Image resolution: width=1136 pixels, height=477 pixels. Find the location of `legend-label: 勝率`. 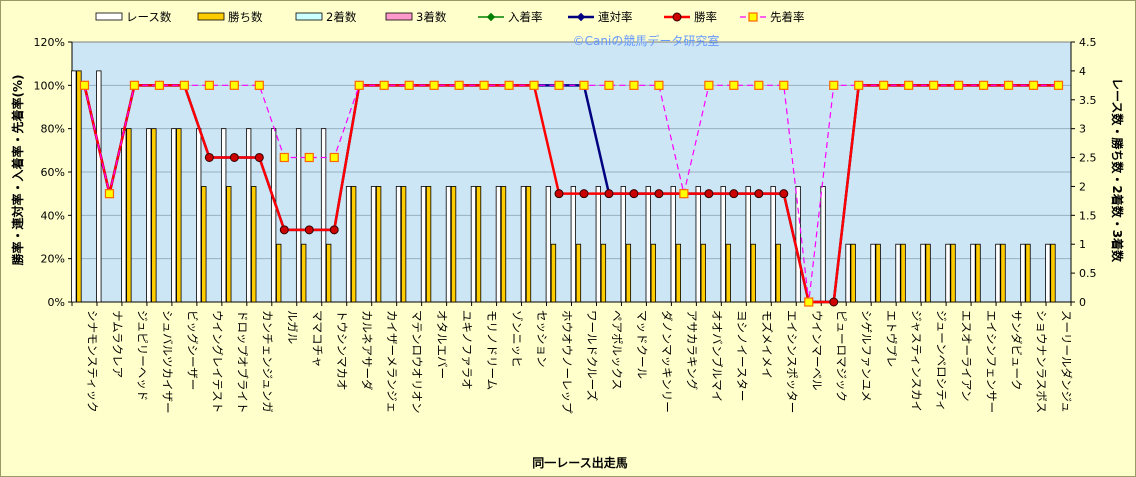

legend-label: 勝率 is located at coordinates (705, 17).